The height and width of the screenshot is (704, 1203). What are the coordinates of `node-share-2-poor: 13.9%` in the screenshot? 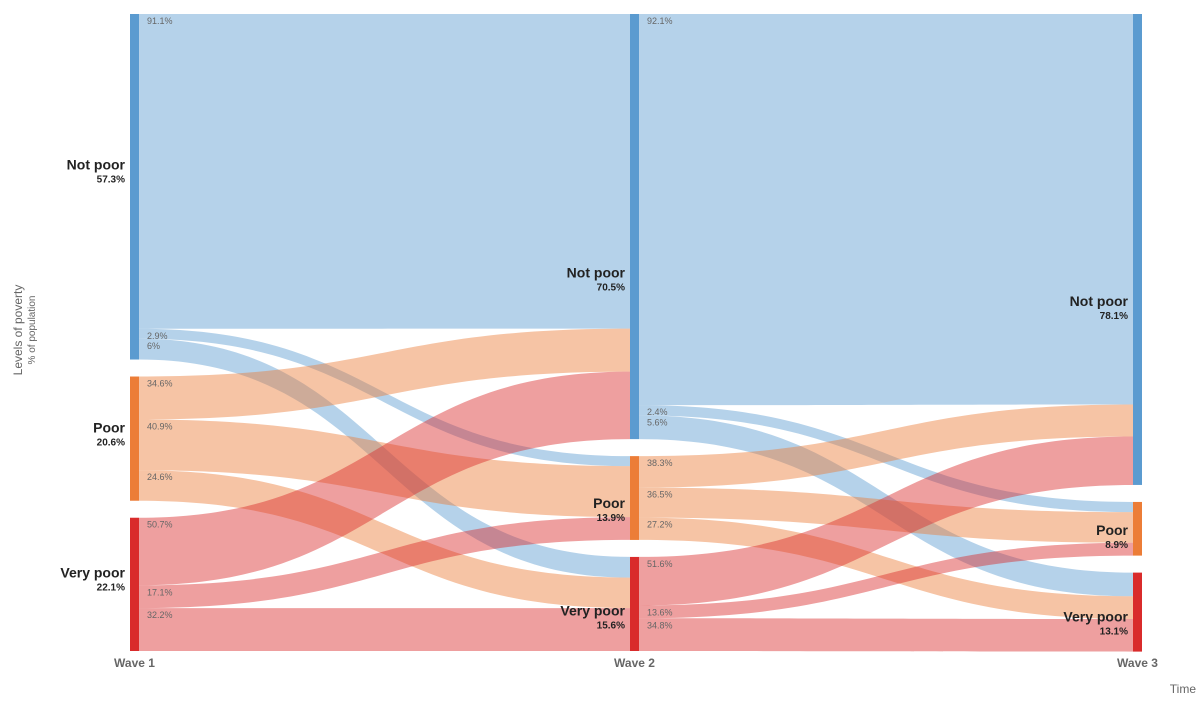 It's located at (611, 518).